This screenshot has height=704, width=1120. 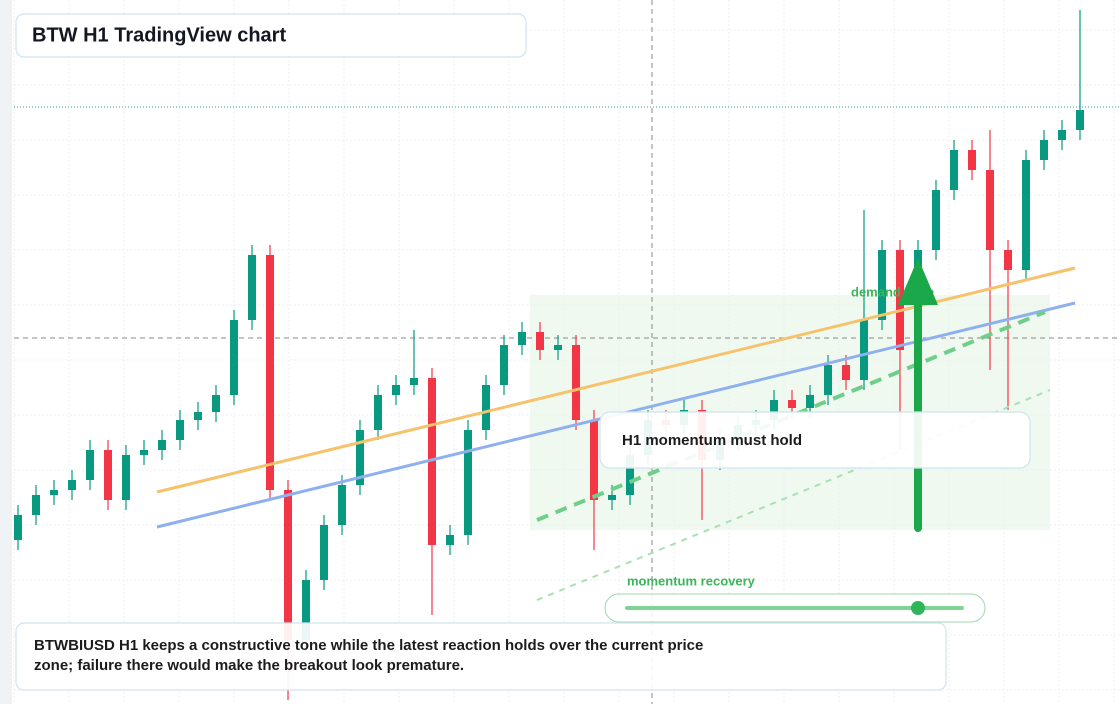 I want to click on left-edge, so click(x=6, y=352).